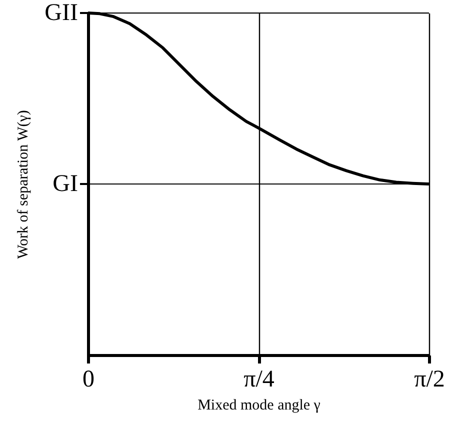 The width and height of the screenshot is (454, 432). I want to click on ref-line-label: GI, so click(65, 184).